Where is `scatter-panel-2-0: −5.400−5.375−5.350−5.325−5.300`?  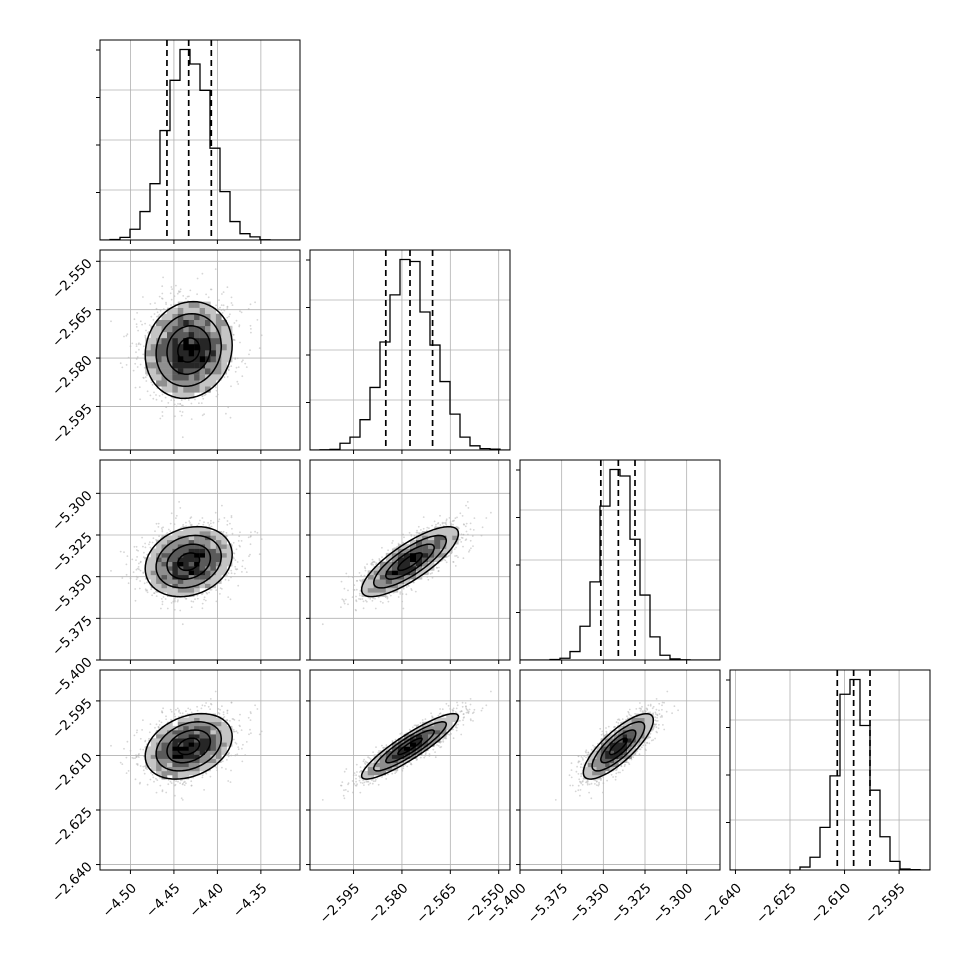
scatter-panel-2-0: −5.400−5.375−5.350−5.325−5.300 is located at coordinates (175, 580).